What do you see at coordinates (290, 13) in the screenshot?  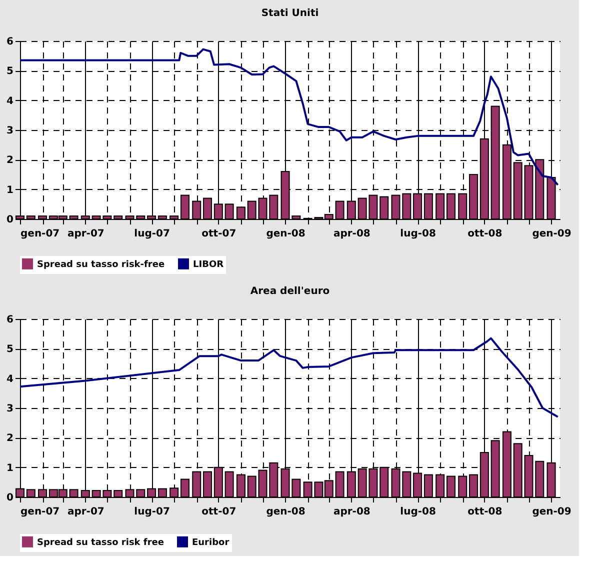 I see `chart-title: Stati Uniti` at bounding box center [290, 13].